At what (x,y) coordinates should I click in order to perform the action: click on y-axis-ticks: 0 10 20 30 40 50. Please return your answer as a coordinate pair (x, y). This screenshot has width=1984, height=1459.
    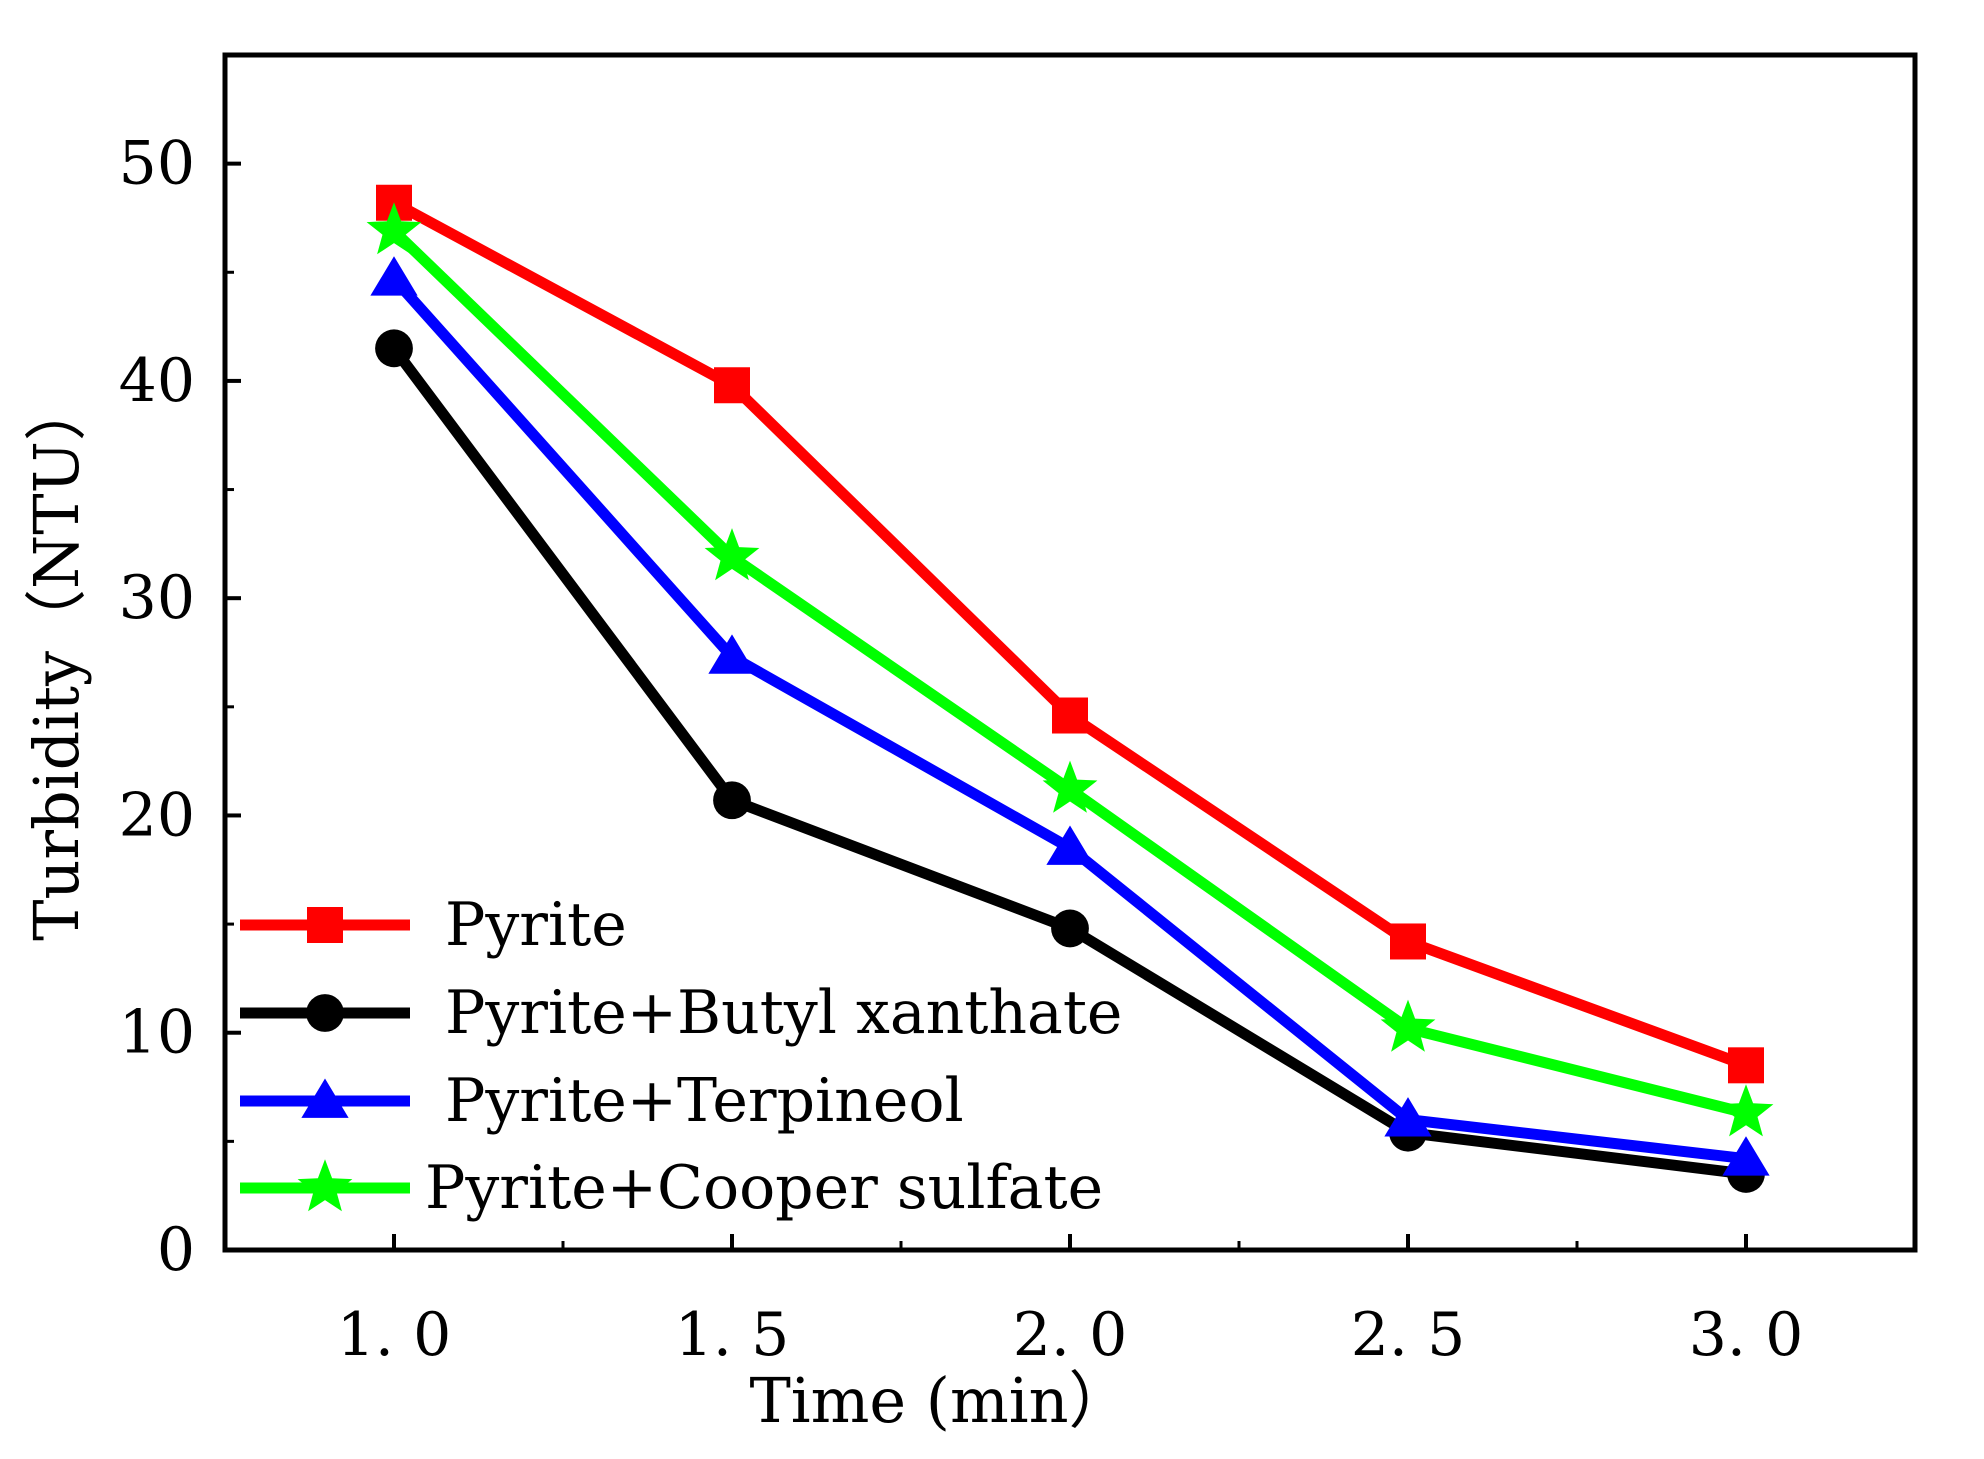
    Looking at the image, I should click on (180, 707).